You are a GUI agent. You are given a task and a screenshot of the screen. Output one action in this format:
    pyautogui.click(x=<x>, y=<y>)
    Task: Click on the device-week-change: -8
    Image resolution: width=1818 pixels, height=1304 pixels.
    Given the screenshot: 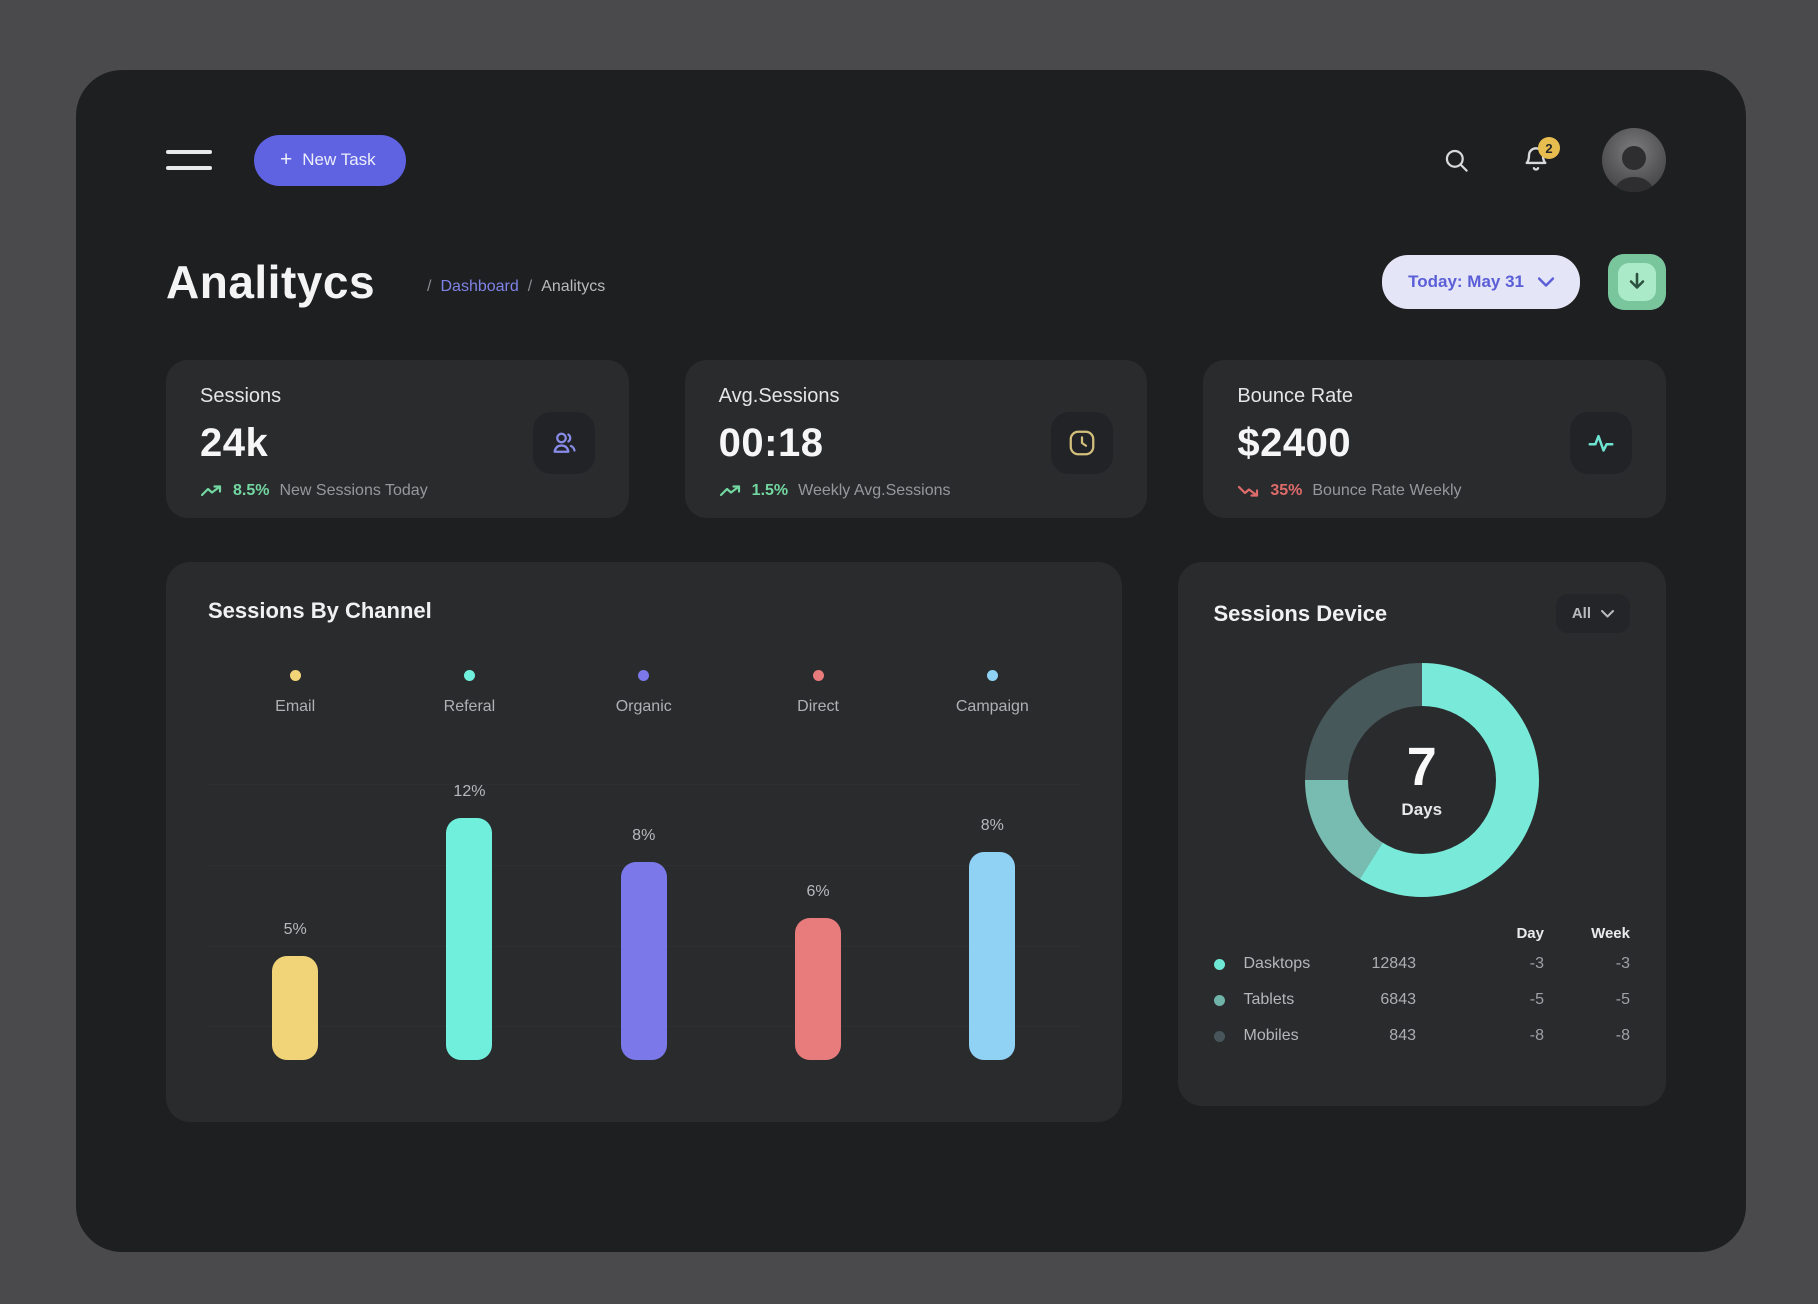 What is the action you would take?
    pyautogui.click(x=1622, y=1035)
    